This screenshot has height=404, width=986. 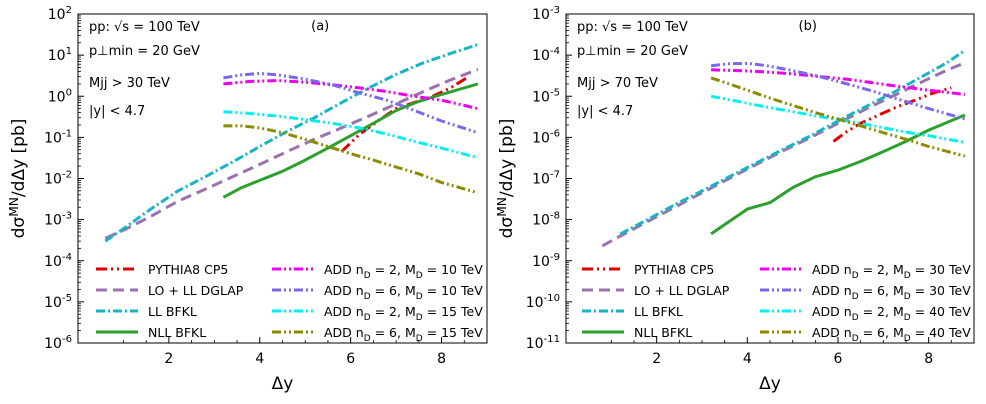 I want to click on panel-label: (b), so click(x=808, y=26).